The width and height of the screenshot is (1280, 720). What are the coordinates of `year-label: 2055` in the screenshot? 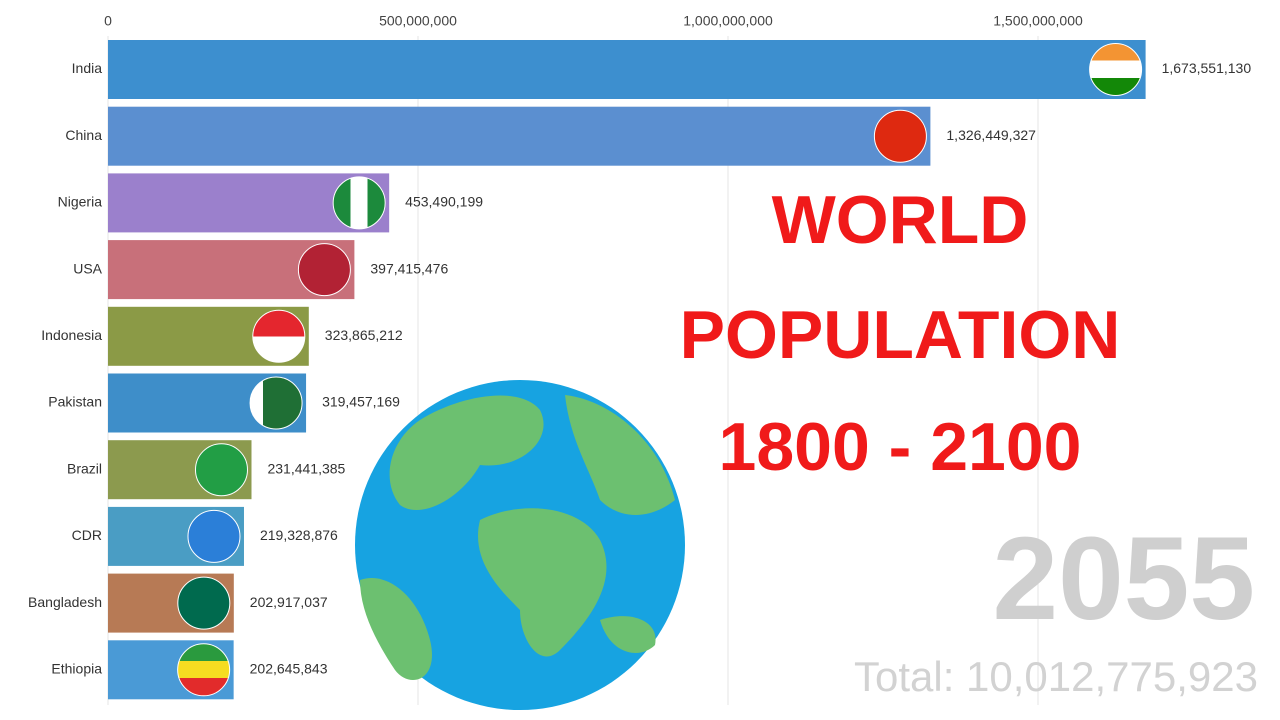 It's located at (1123, 579).